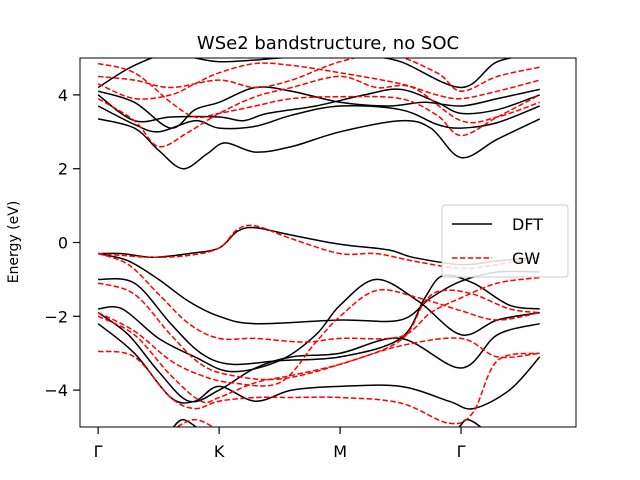 The image size is (640, 480). Describe the element at coordinates (56, 316) in the screenshot. I see `y-tick-label: −2` at that location.